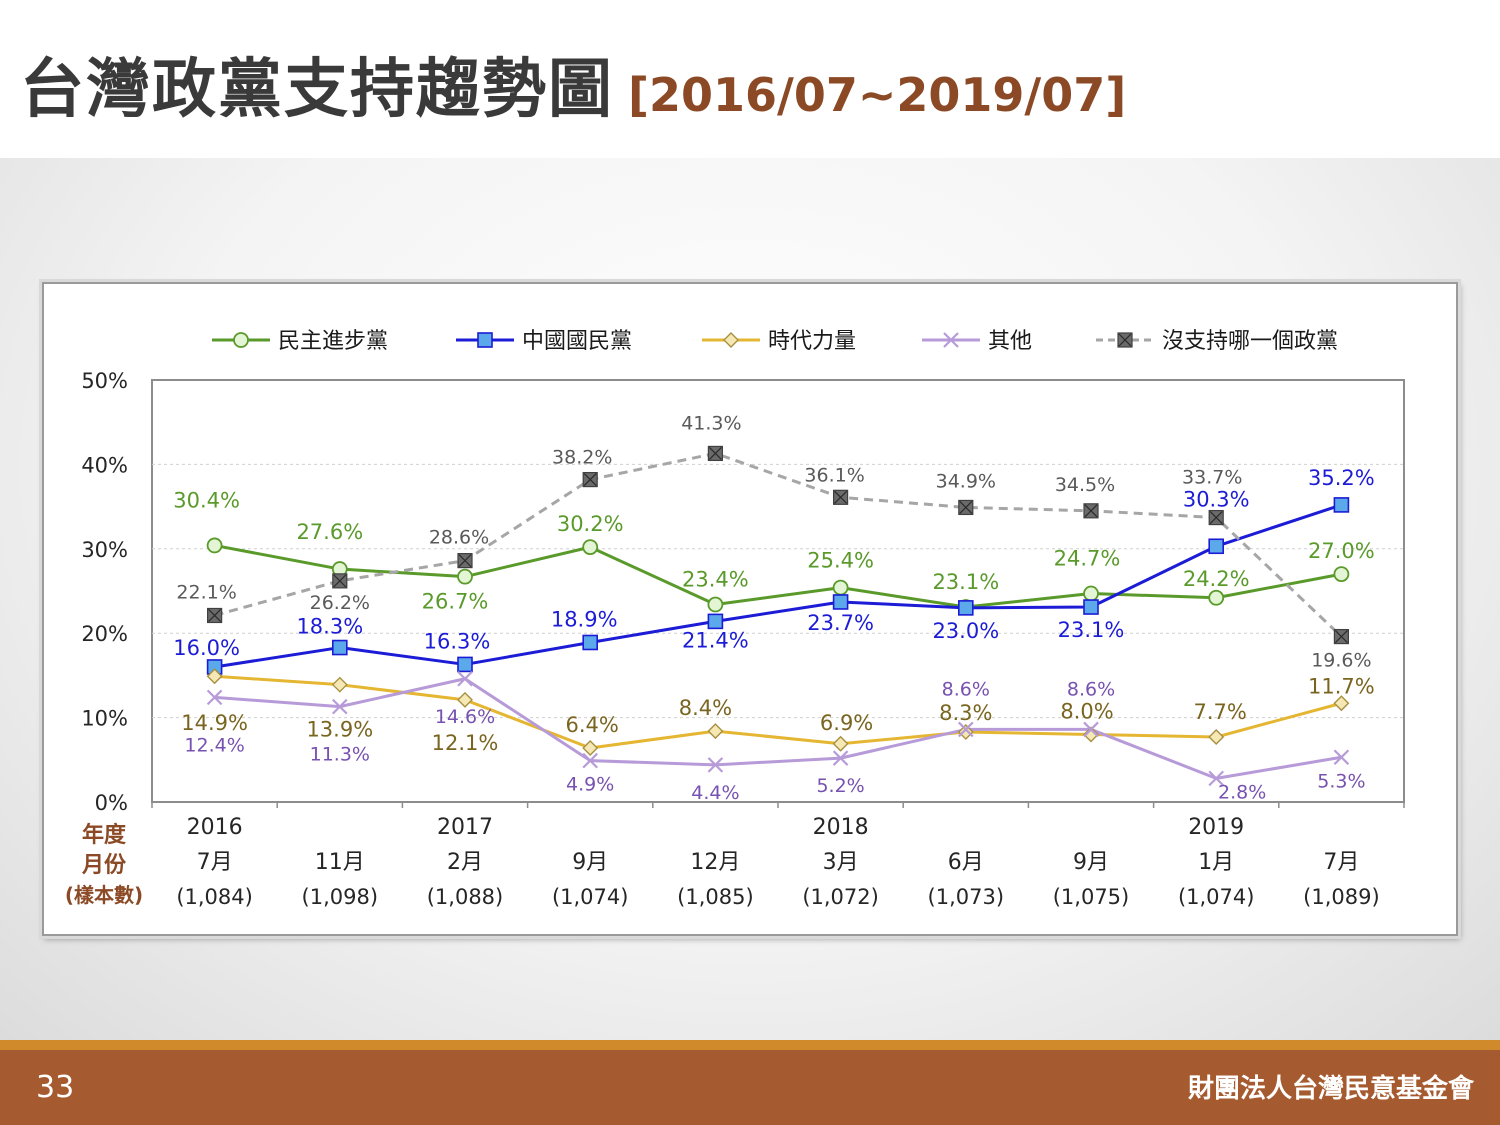  Describe the element at coordinates (1010, 341) in the screenshot. I see `legend-label: 其他` at that location.